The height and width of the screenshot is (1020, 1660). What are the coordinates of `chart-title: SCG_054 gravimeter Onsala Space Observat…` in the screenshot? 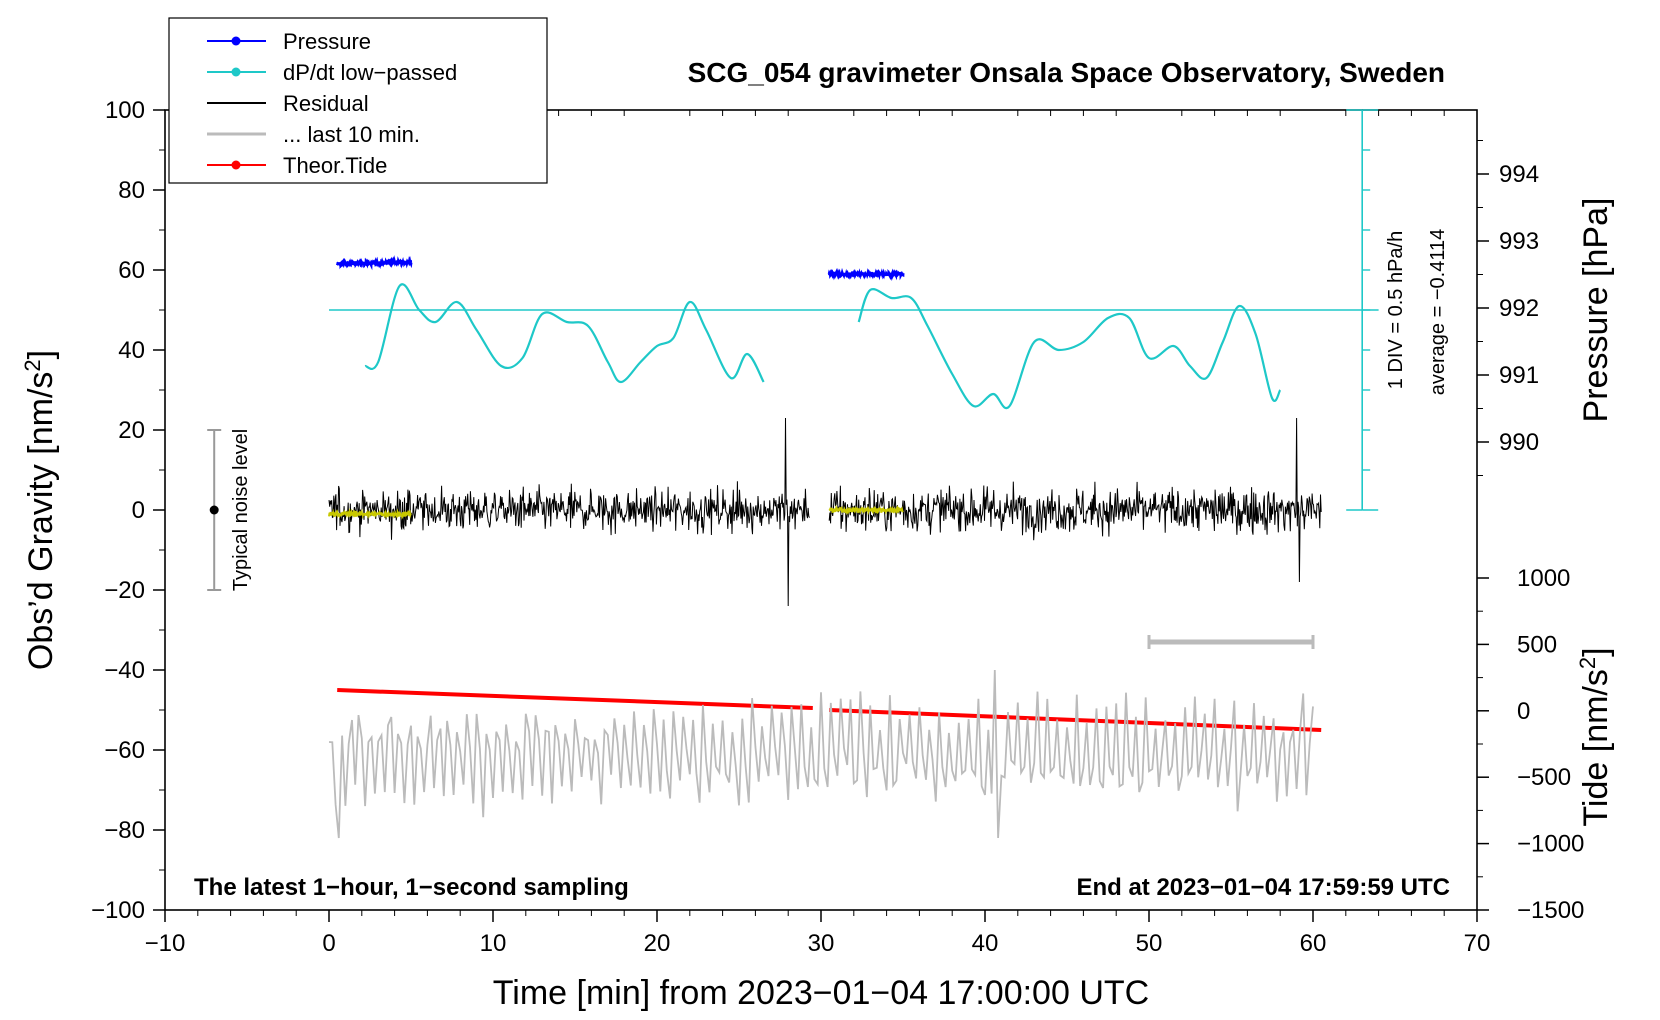 It's located at (1066, 72).